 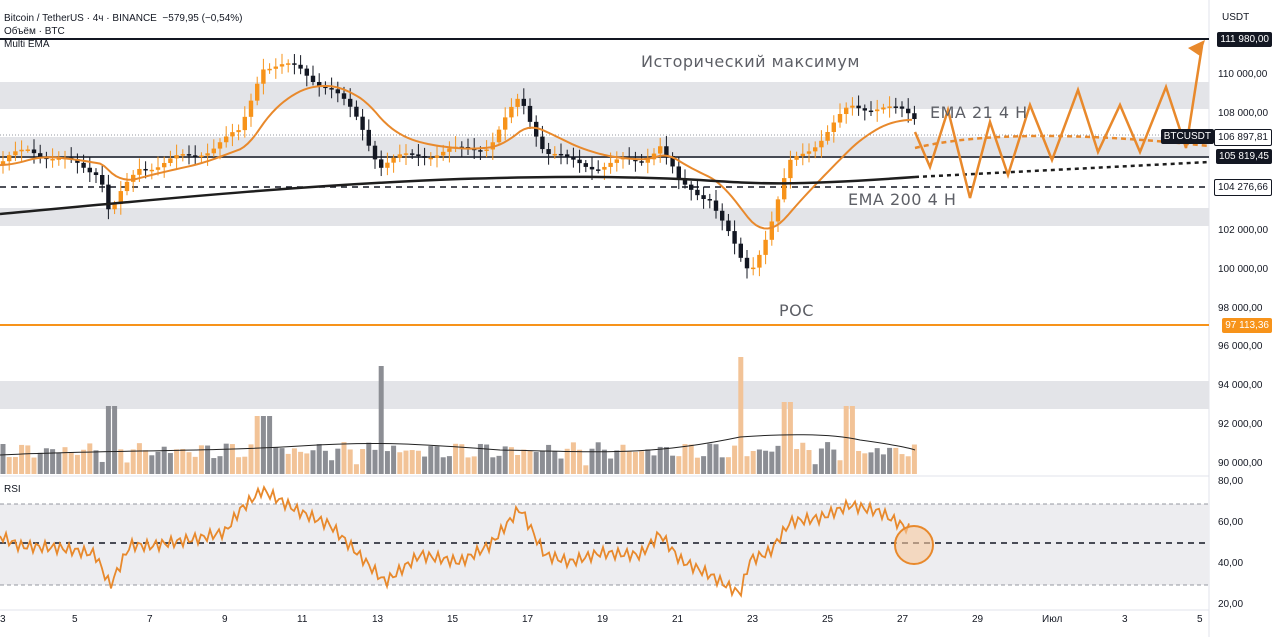 What do you see at coordinates (1062, 169) in the screenshot?
I see `ema200-projection` at bounding box center [1062, 169].